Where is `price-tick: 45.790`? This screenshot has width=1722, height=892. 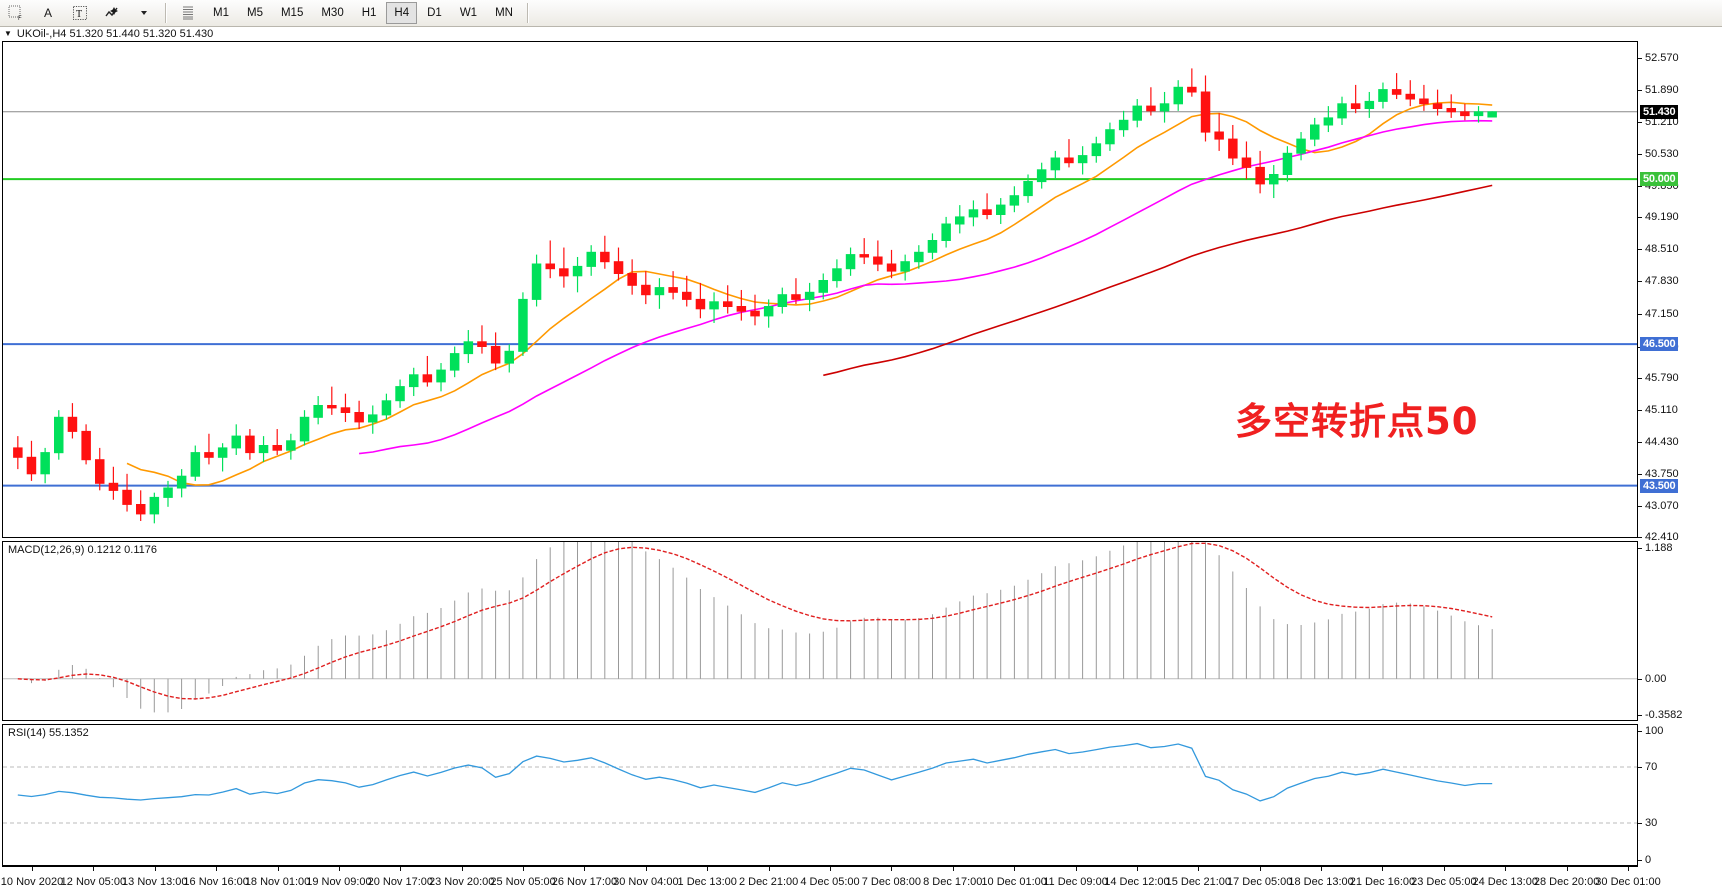 price-tick: 45.790 is located at coordinates (1658, 378).